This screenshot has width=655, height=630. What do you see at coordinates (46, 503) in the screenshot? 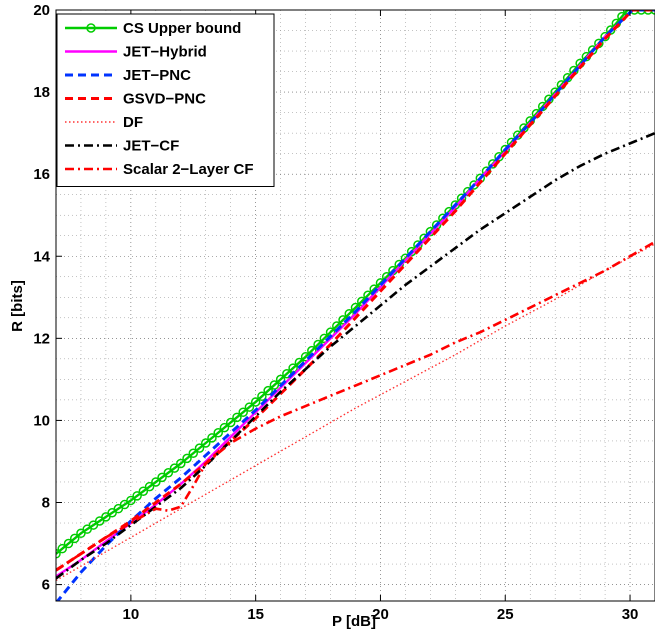
I see `y-tick-label: 8` at bounding box center [46, 503].